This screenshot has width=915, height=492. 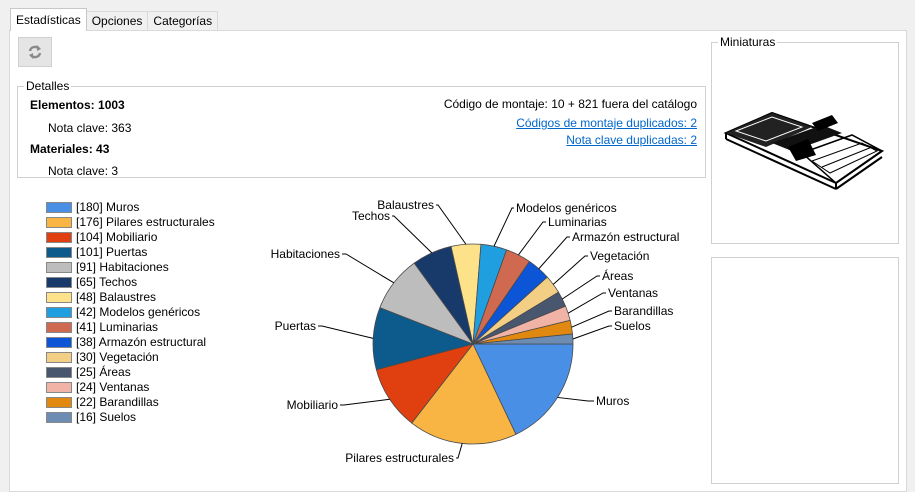 I want to click on slice-label: Pilares estructurales, so click(x=399, y=458).